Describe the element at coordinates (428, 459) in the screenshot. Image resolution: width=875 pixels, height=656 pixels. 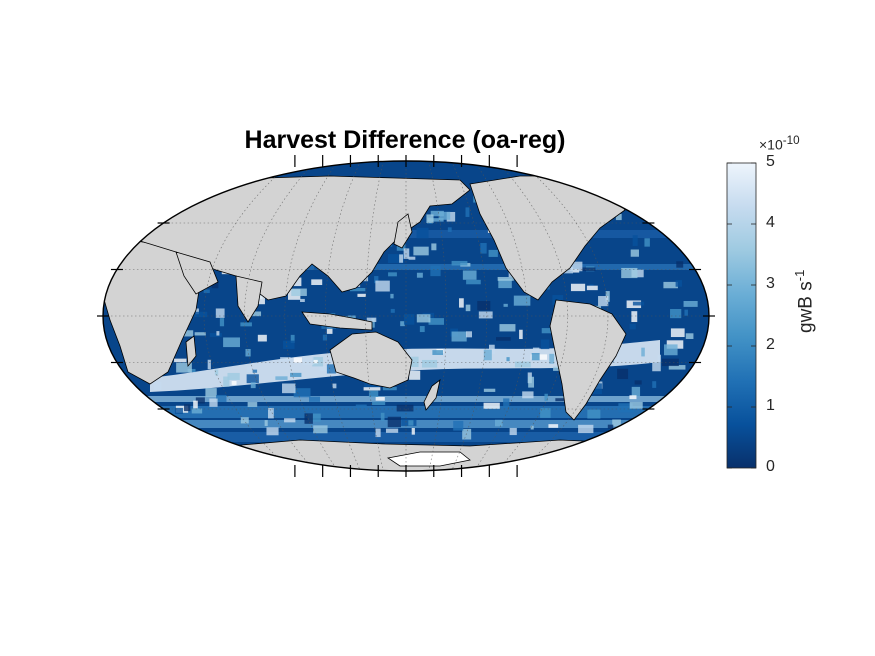
I see `antarctica-ice-shelf` at that location.